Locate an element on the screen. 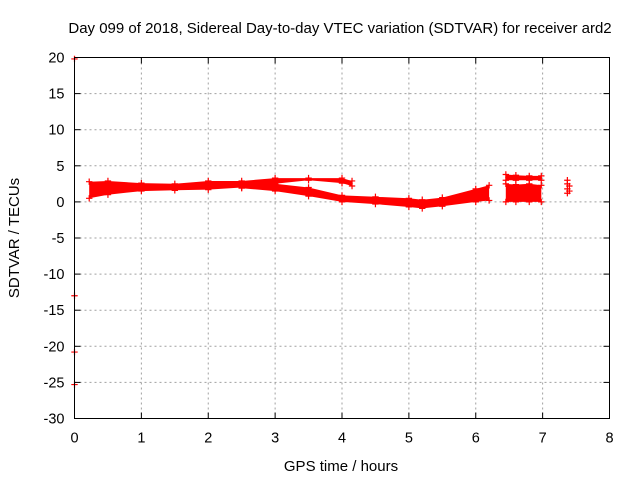 The width and height of the screenshot is (640, 480). x-tick-label: 6 is located at coordinates (476, 439).